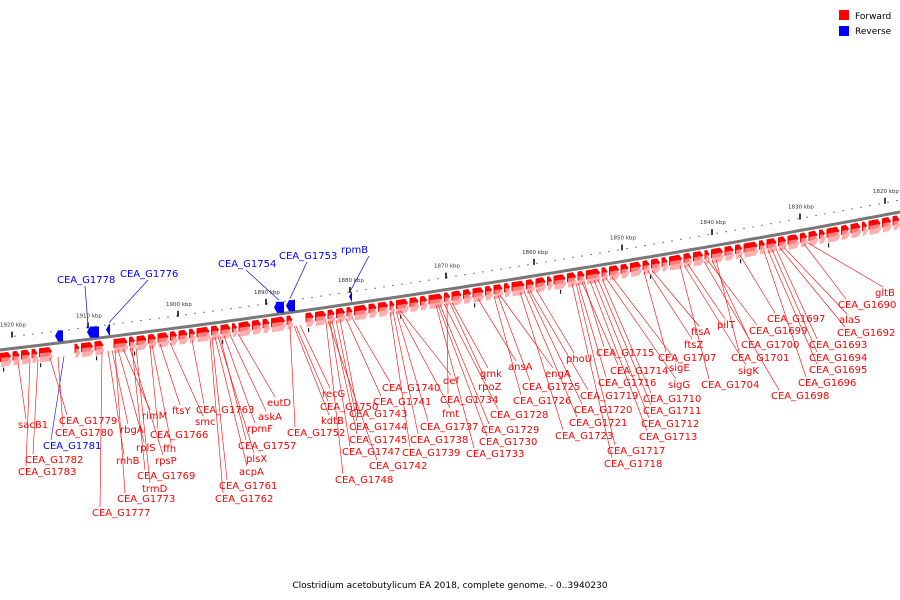 This screenshot has width=900, height=600. Describe the element at coordinates (93, 332) in the screenshot. I see `gene-reverse` at that location.